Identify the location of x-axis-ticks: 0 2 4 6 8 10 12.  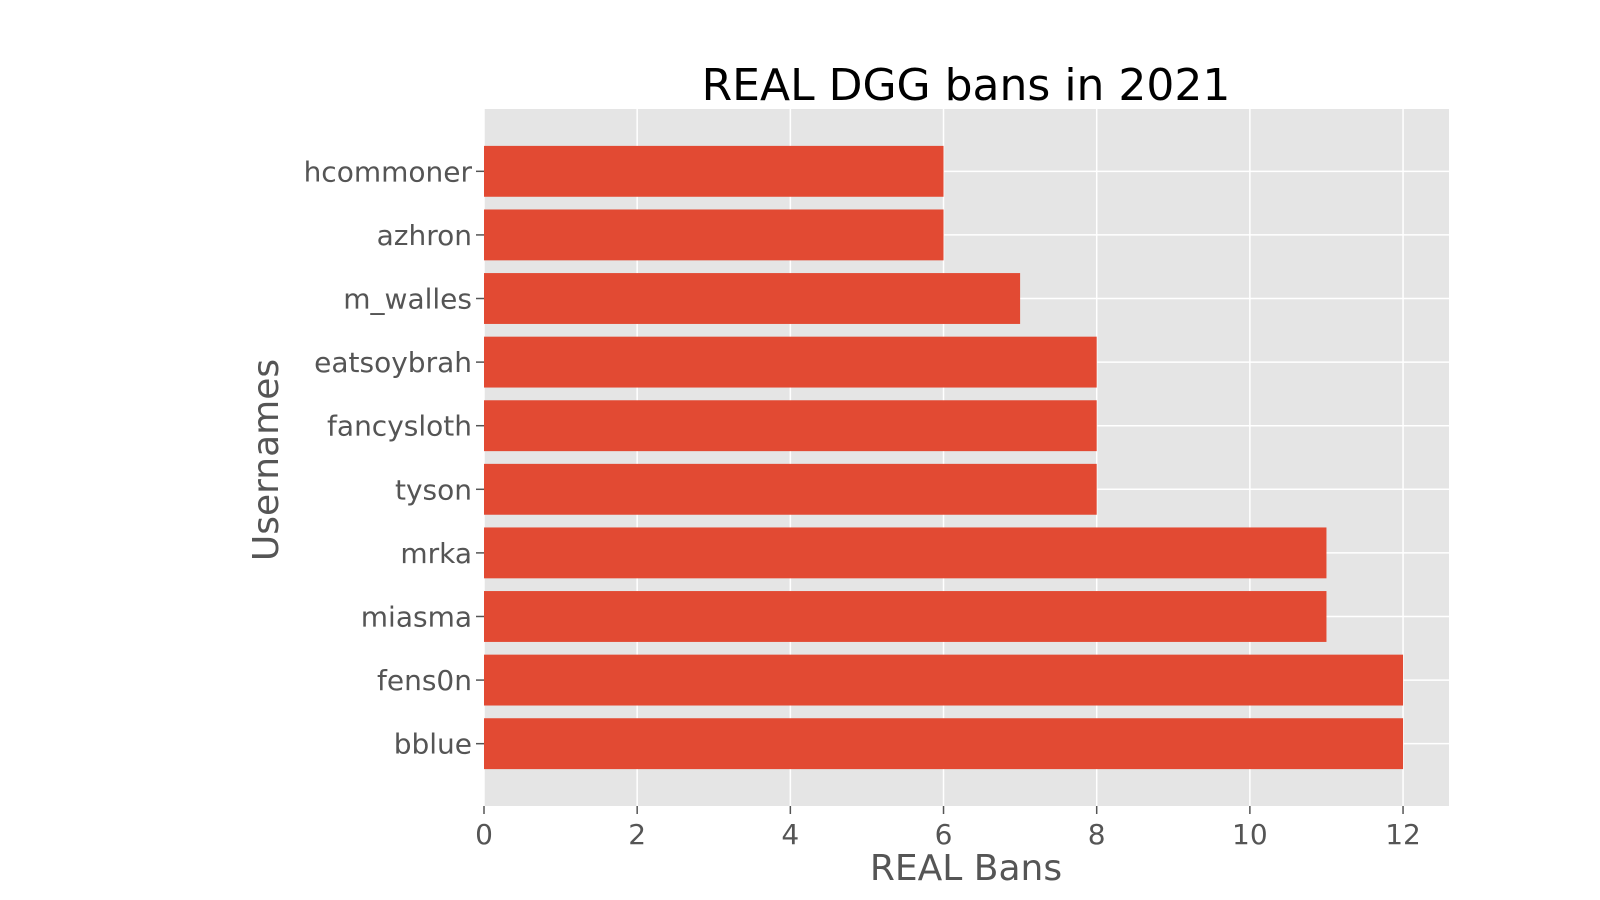
(948, 828).